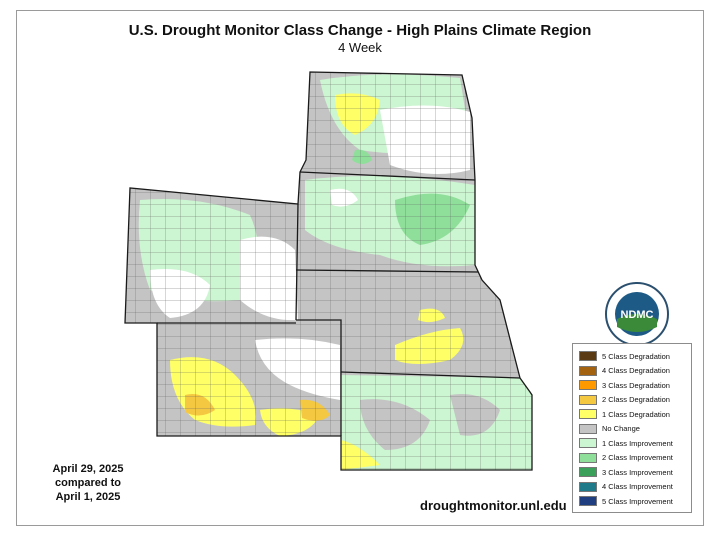  I want to click on legend-item: 5 Class Improvement, so click(626, 501).